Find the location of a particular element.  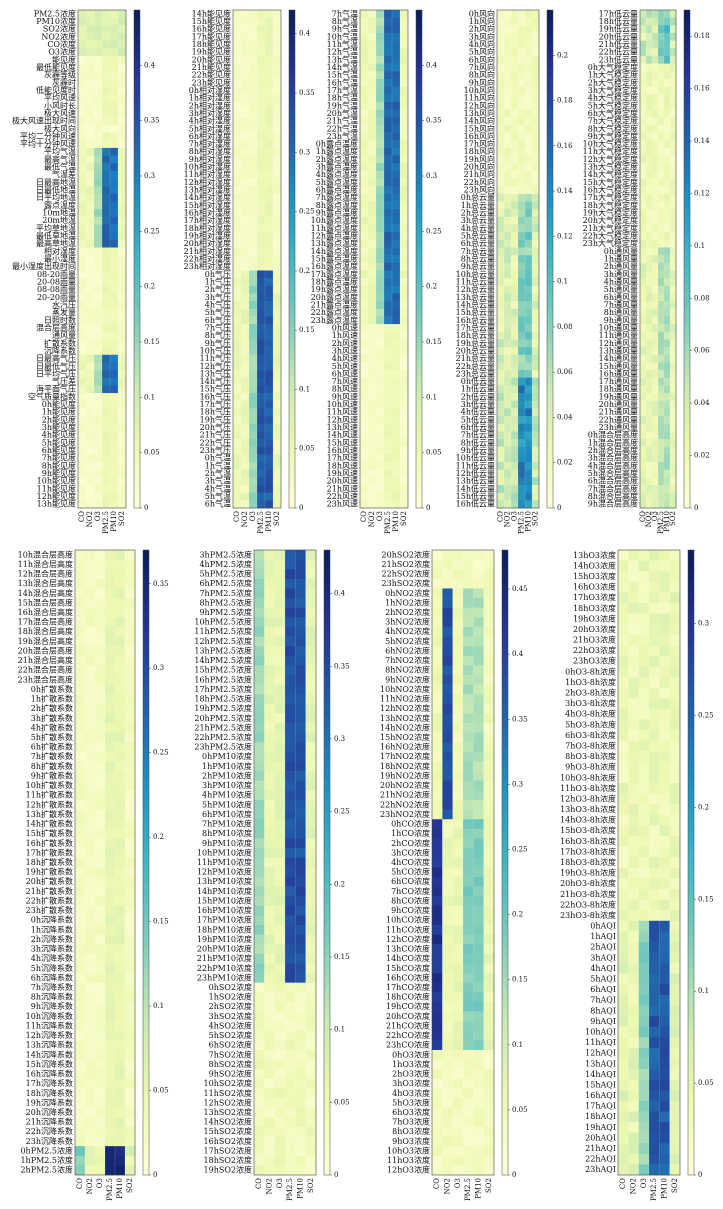

row-label: 7h风速 is located at coordinates (345, 381).